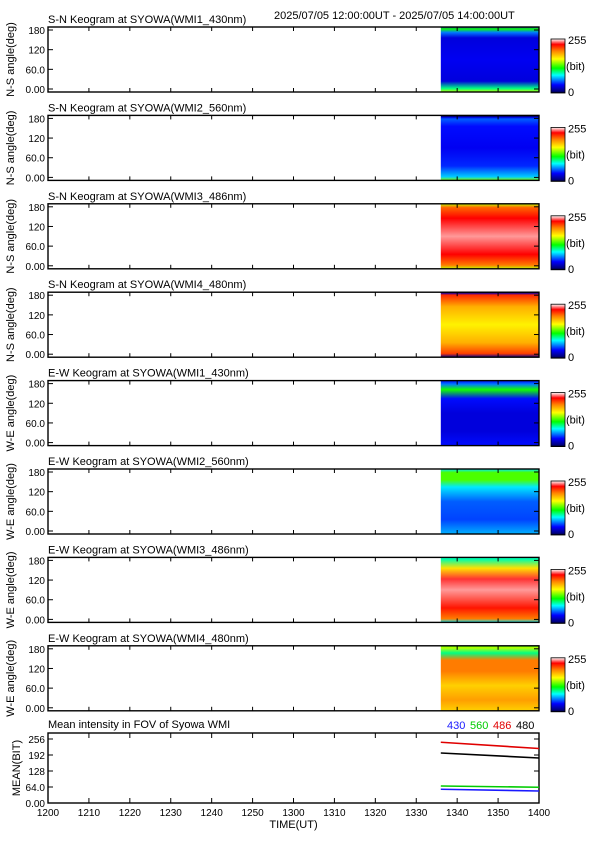  What do you see at coordinates (479, 726) in the screenshot?
I see `legend-560: 560` at bounding box center [479, 726].